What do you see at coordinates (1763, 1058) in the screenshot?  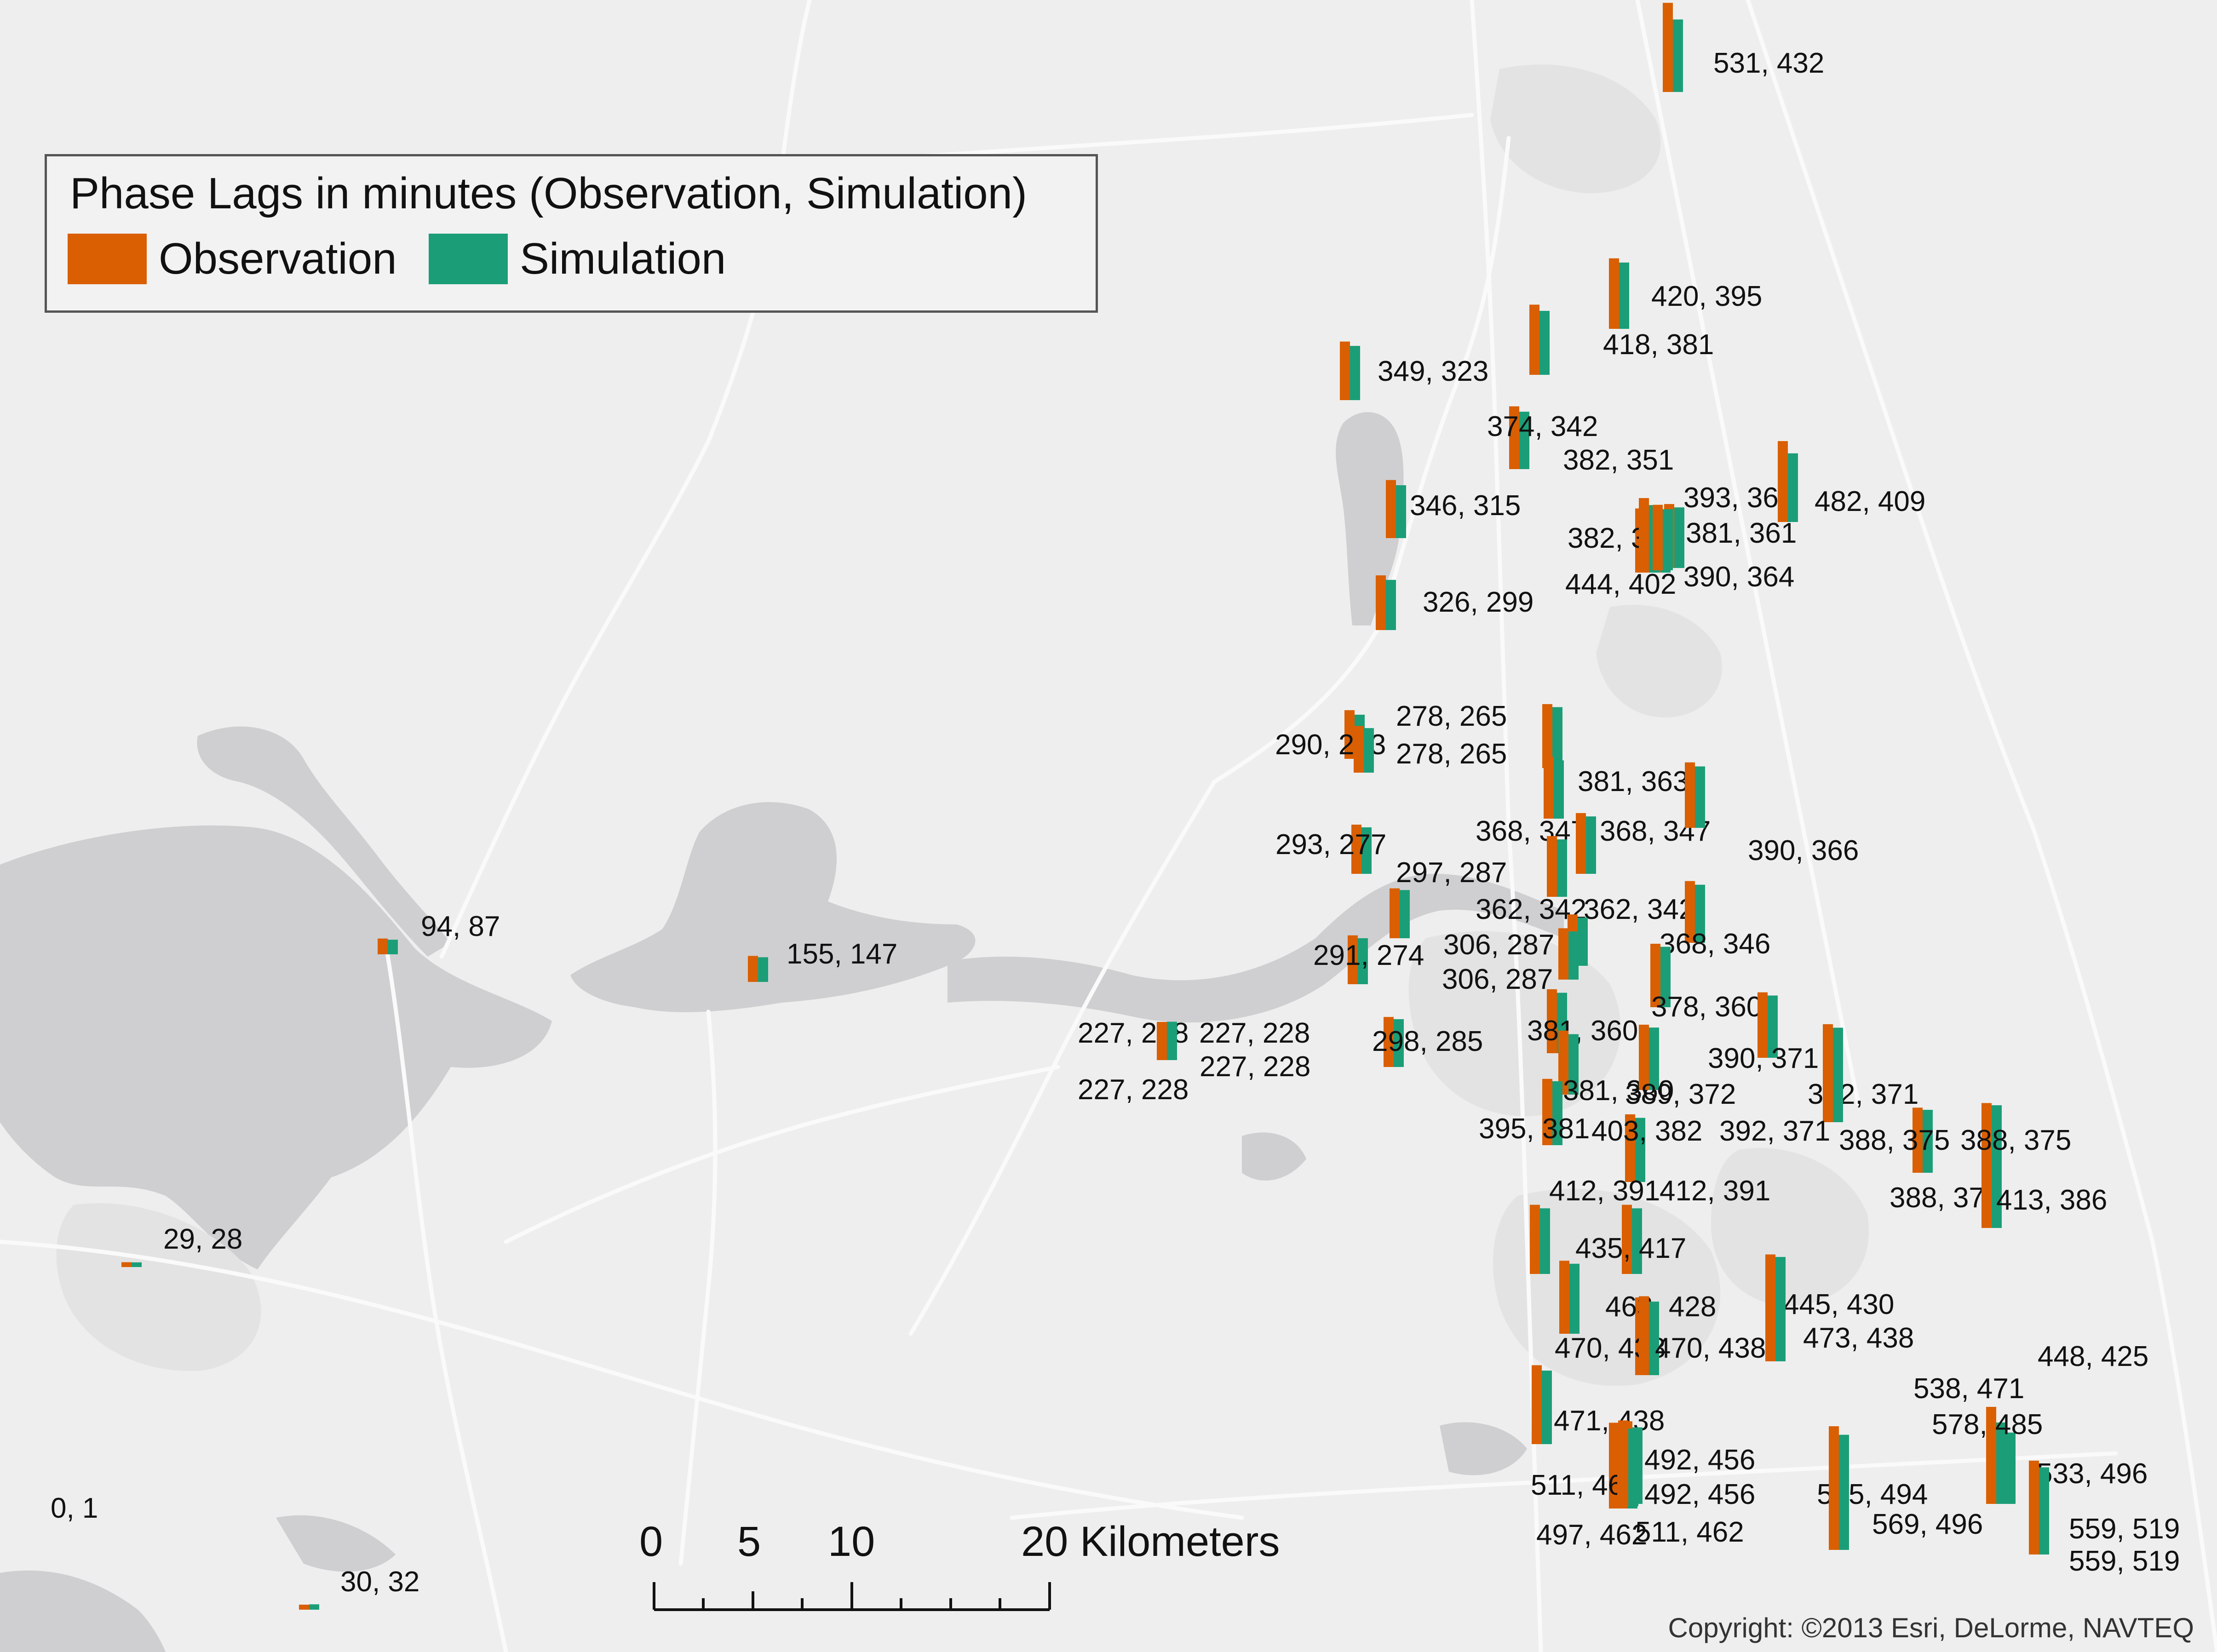 I see `station-label: 390, 371` at bounding box center [1763, 1058].